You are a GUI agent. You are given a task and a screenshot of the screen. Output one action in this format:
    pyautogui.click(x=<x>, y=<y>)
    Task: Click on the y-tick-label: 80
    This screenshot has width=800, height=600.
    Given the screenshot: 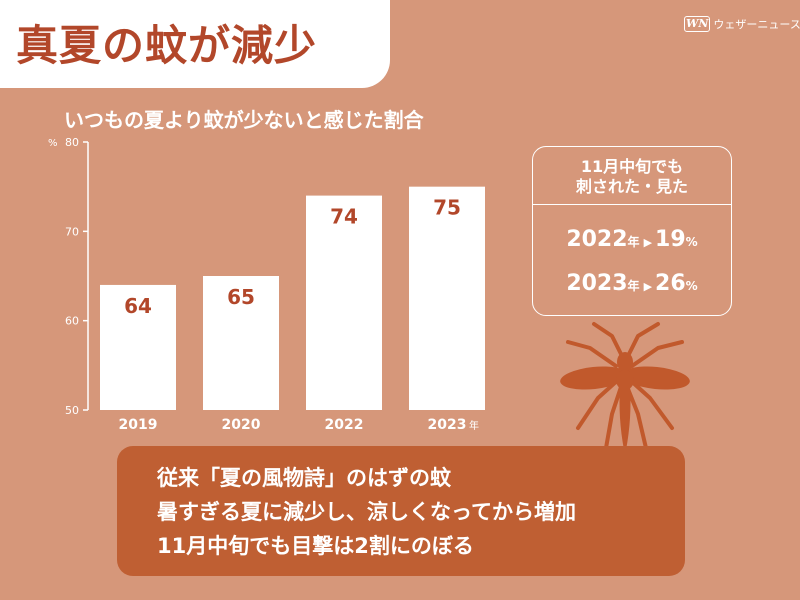 What is the action you would take?
    pyautogui.click(x=72, y=142)
    